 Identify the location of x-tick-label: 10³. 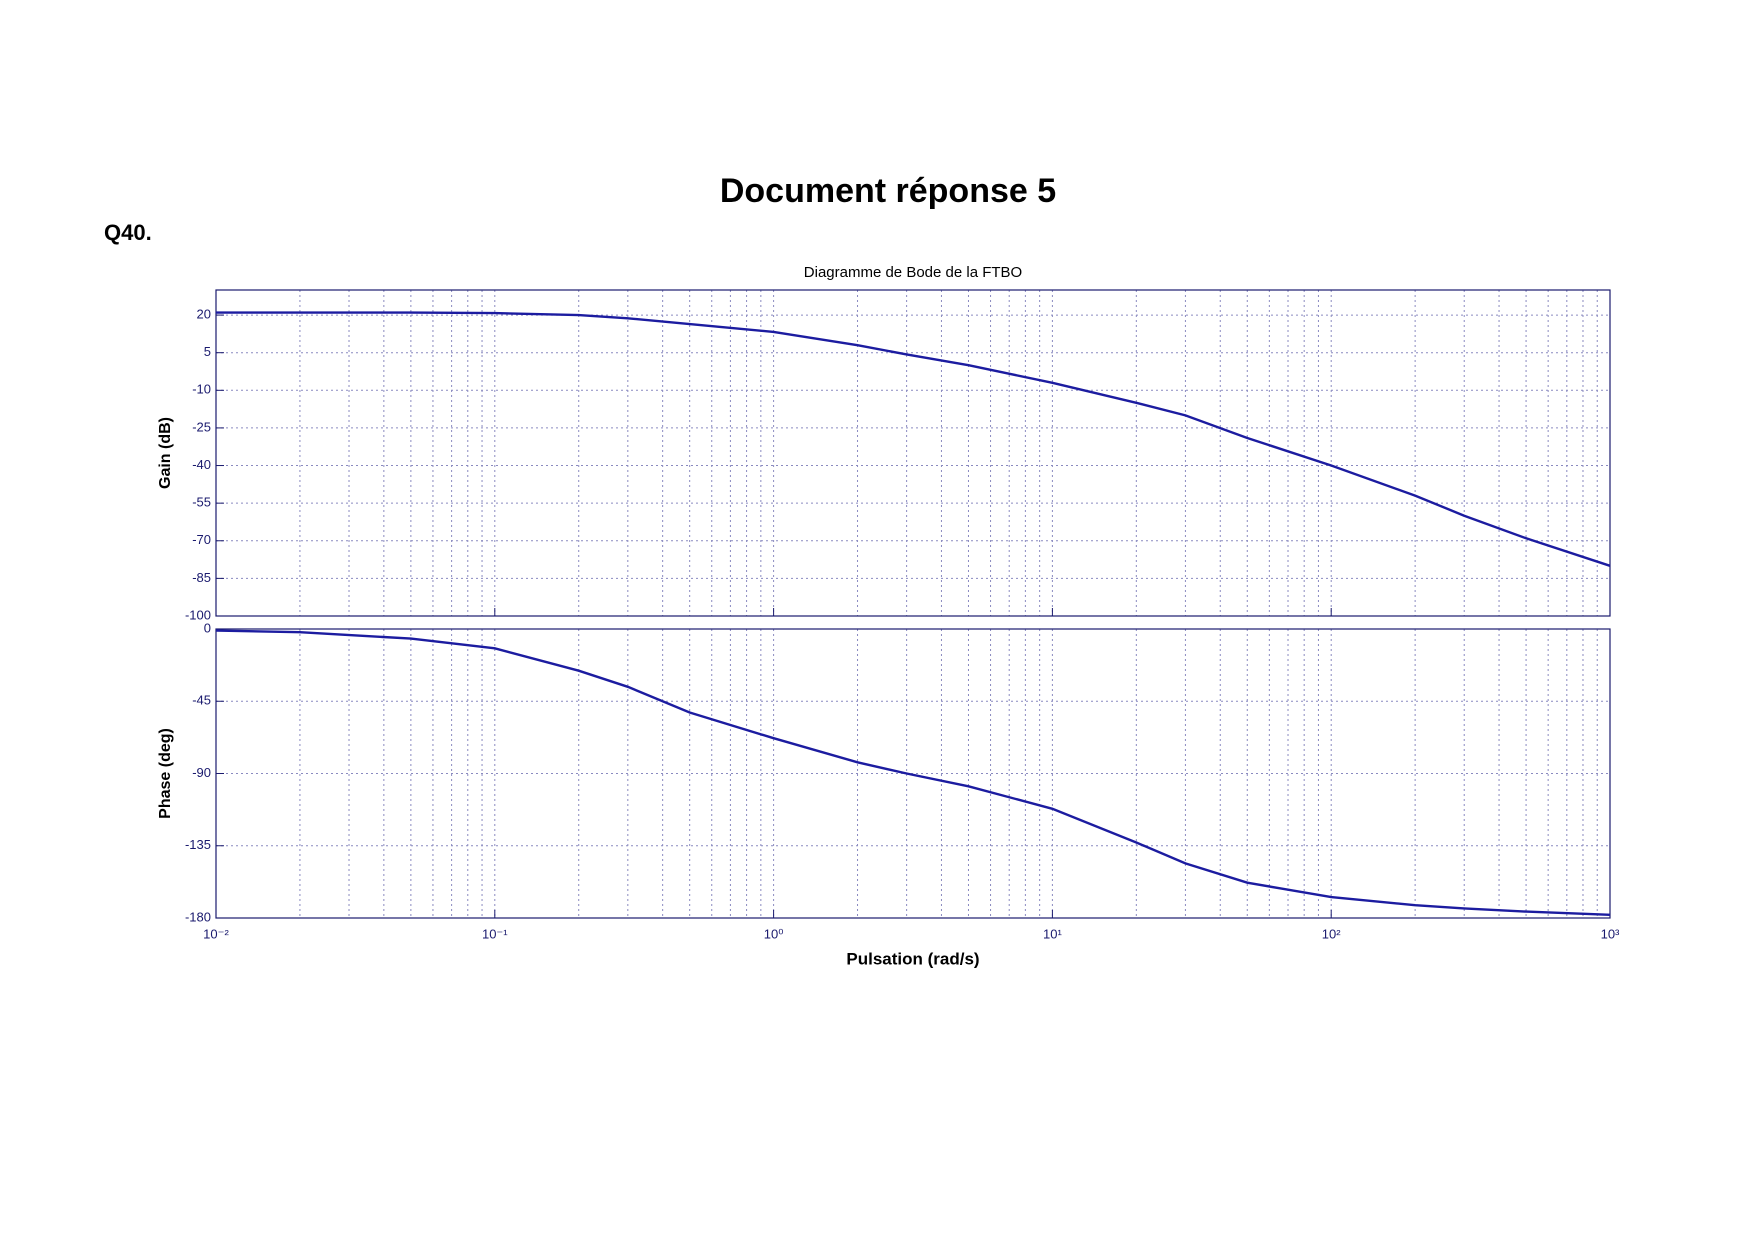
(1610, 933).